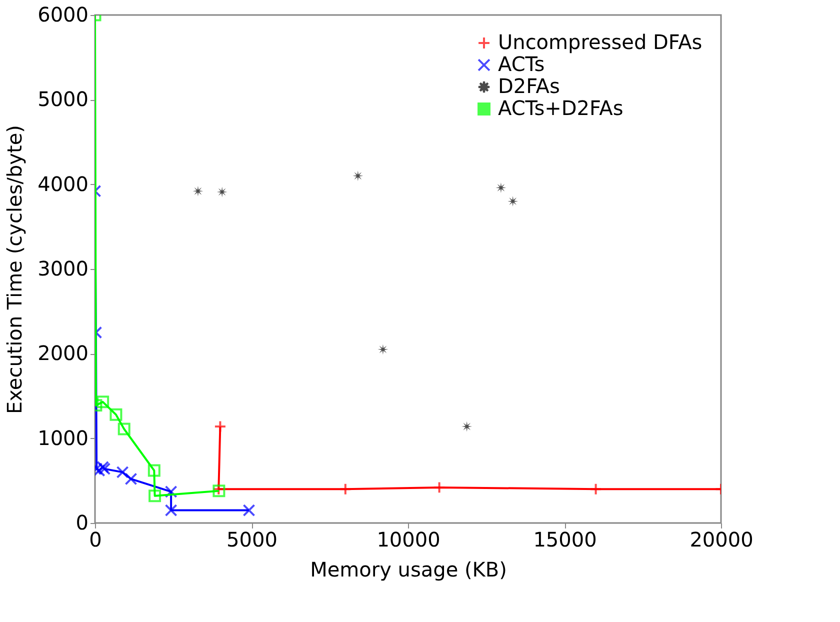 The height and width of the screenshot is (622, 840). I want to click on y-tick-label: 2000, so click(63, 353).